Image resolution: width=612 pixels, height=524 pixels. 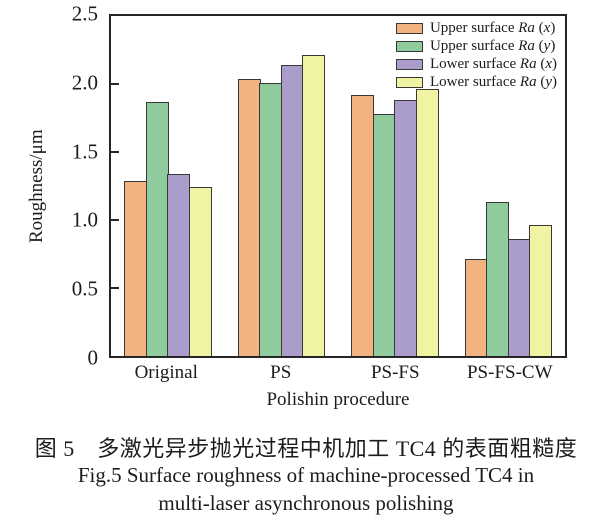 What do you see at coordinates (338, 399) in the screenshot?
I see `x-axis-title: Polishin procedure` at bounding box center [338, 399].